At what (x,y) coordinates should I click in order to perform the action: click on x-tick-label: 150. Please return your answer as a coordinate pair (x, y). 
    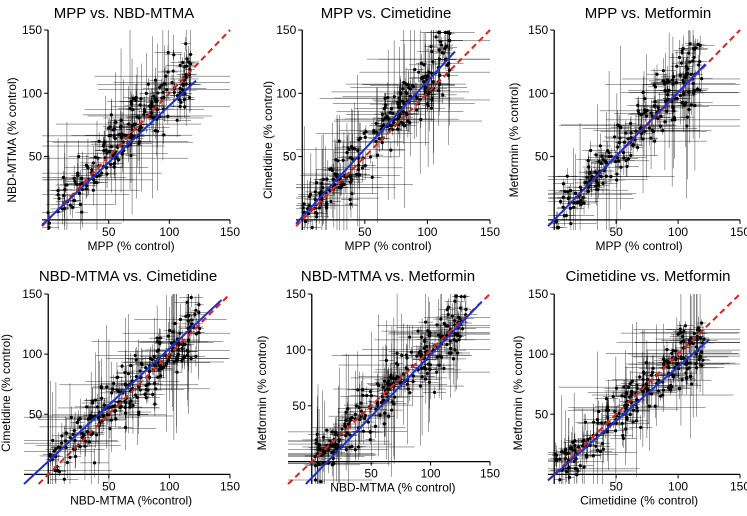
    Looking at the image, I should click on (738, 232).